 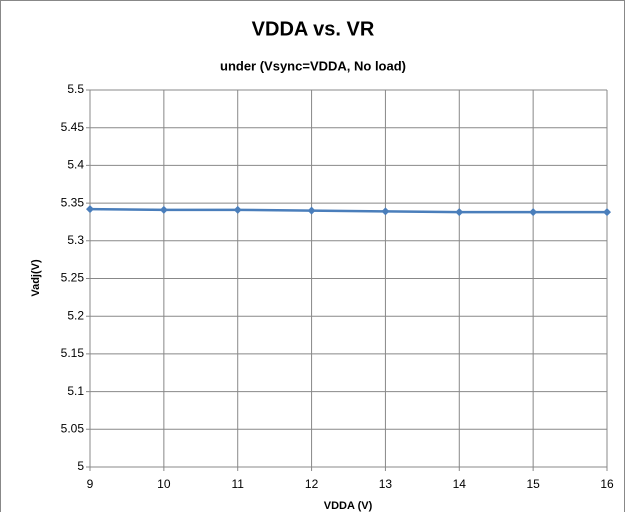 I want to click on x-tick-label: 12, so click(x=312, y=484).